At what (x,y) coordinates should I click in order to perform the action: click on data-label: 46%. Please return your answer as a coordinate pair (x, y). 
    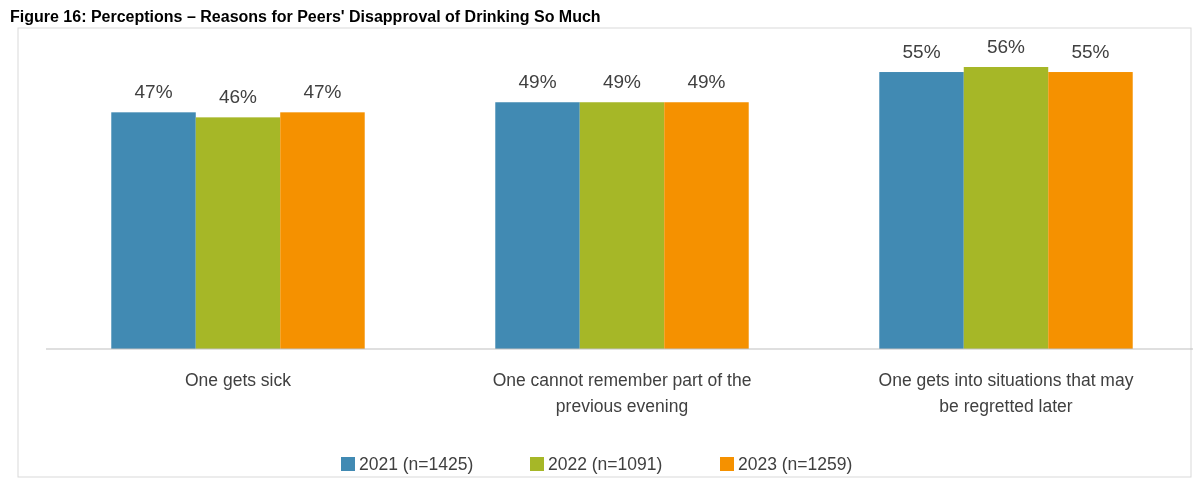
    Looking at the image, I should click on (238, 97).